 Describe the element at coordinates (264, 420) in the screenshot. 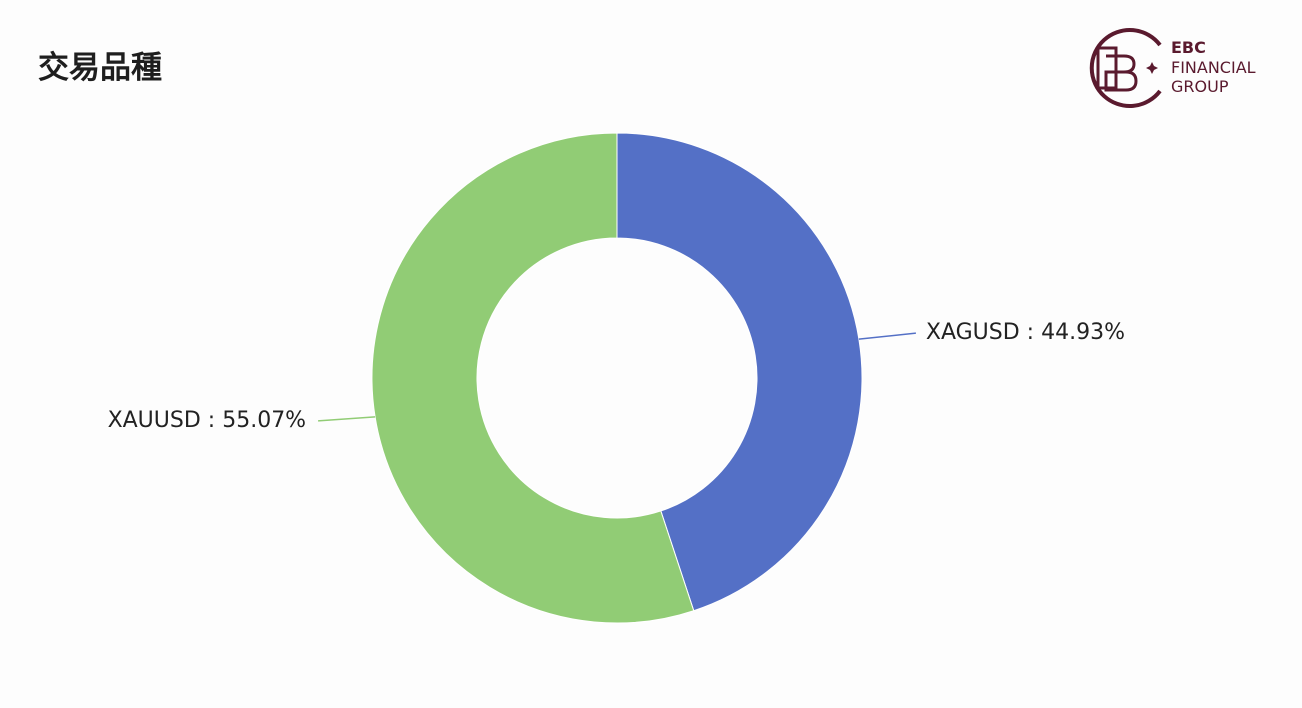

I see `label-value: 55.07%` at that location.